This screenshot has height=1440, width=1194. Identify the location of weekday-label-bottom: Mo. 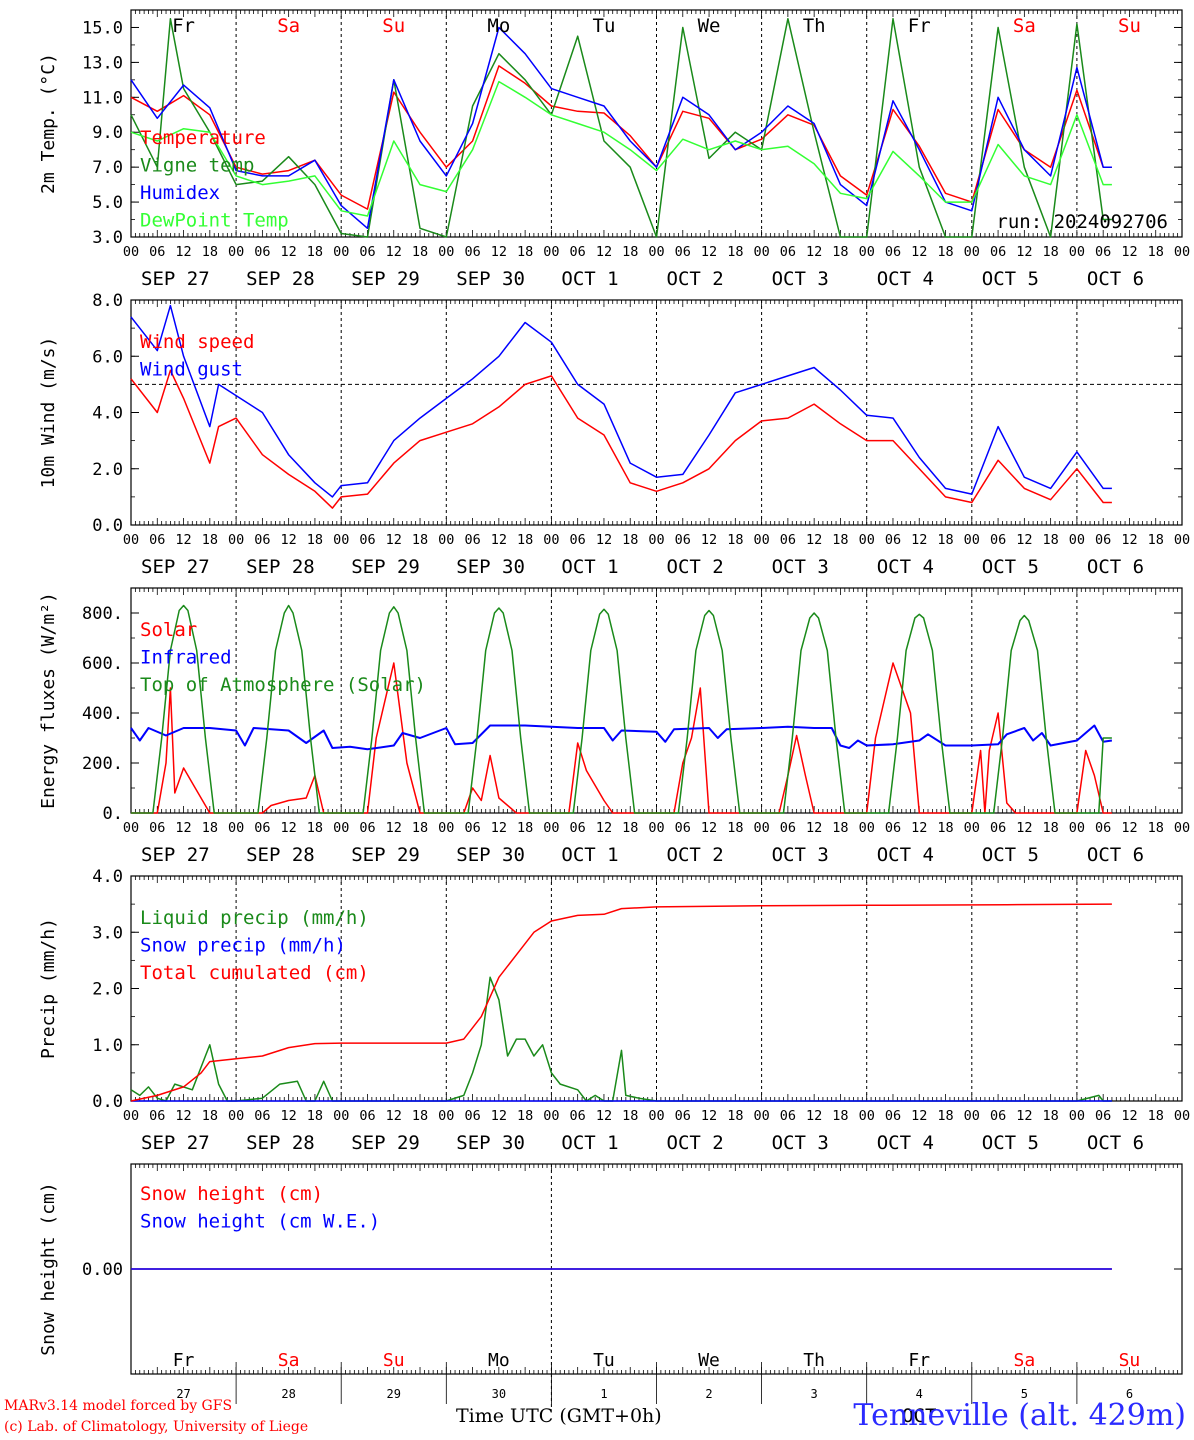
(499, 1360).